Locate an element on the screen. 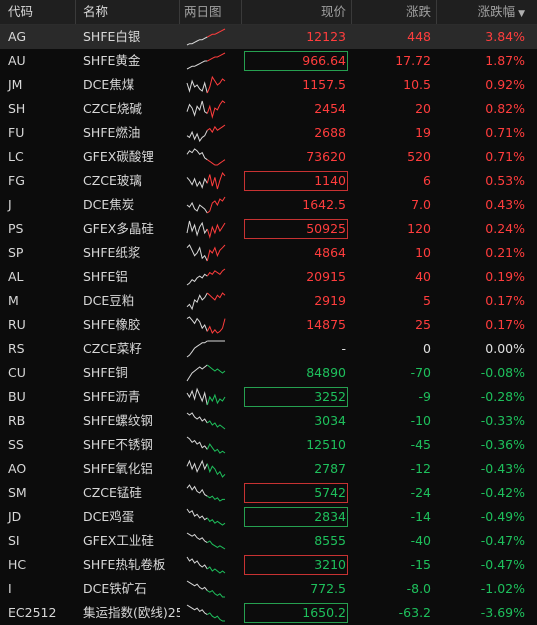 This screenshot has height=625, width=537. price-value: 2688 is located at coordinates (330, 132).